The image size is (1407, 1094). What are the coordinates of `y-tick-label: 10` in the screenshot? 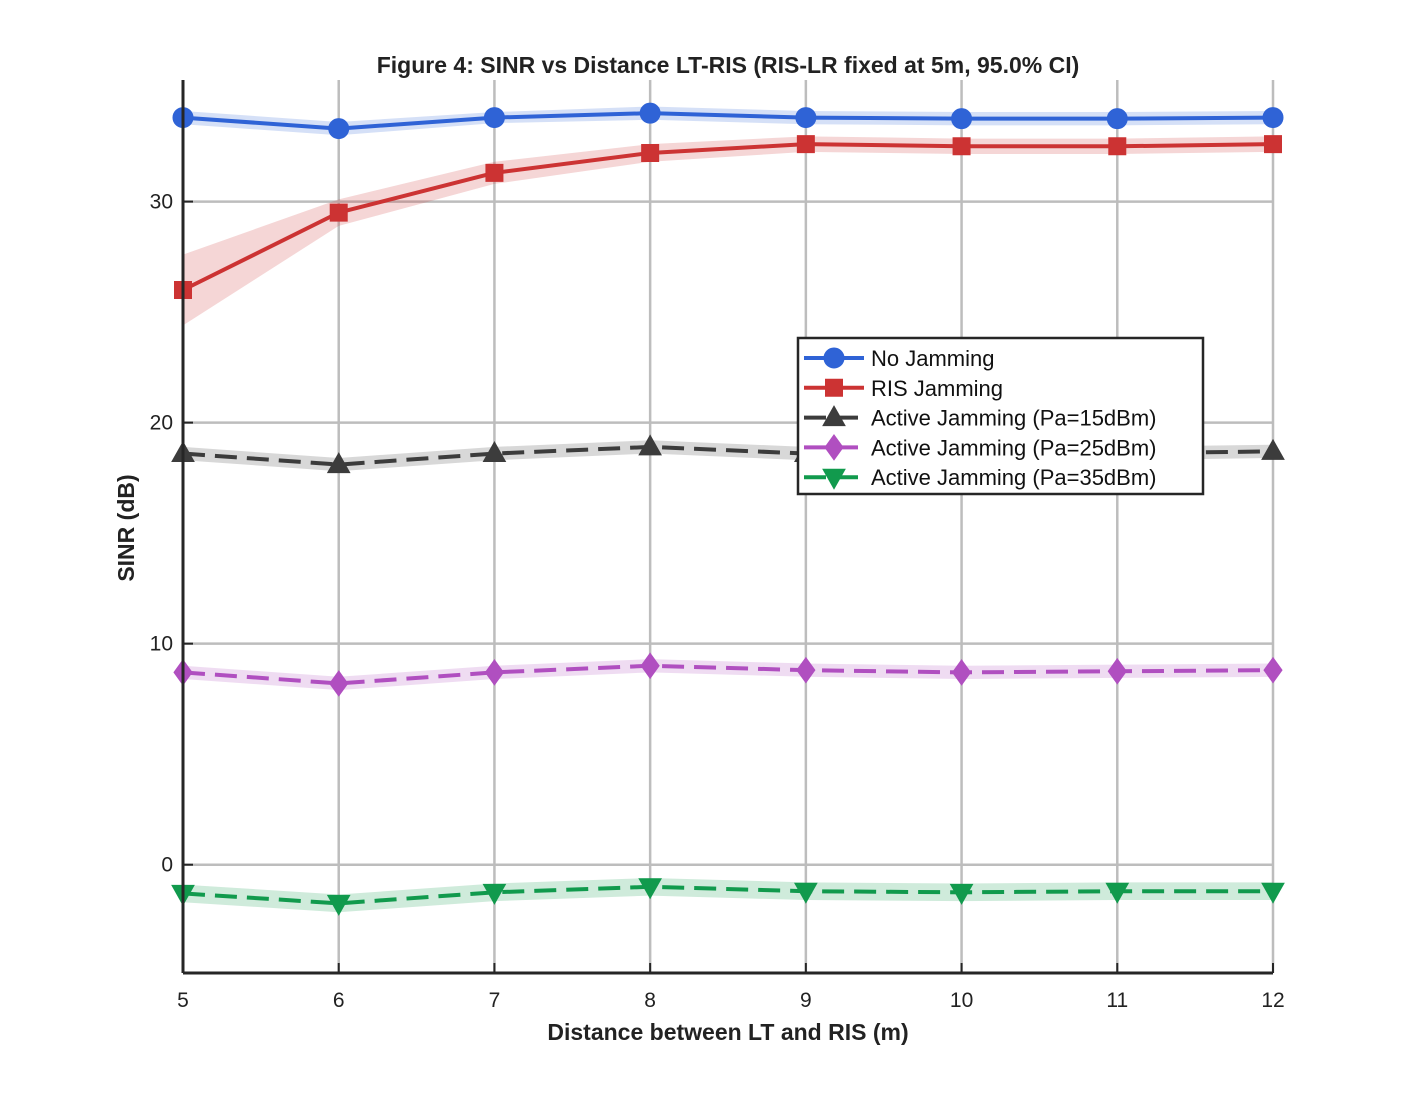 It's located at (161, 644).